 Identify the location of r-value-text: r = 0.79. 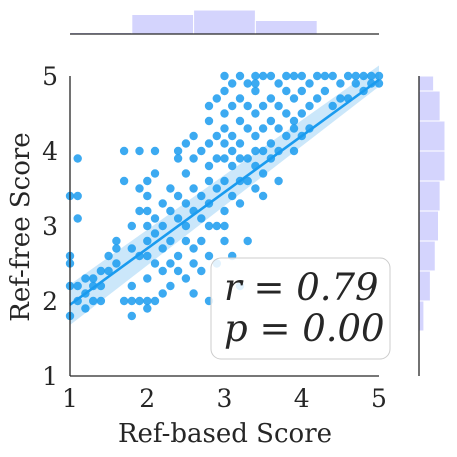
(301, 287).